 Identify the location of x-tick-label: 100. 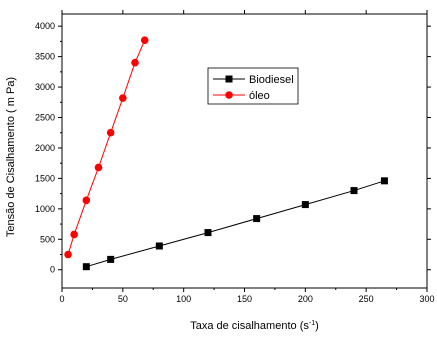
(183, 299).